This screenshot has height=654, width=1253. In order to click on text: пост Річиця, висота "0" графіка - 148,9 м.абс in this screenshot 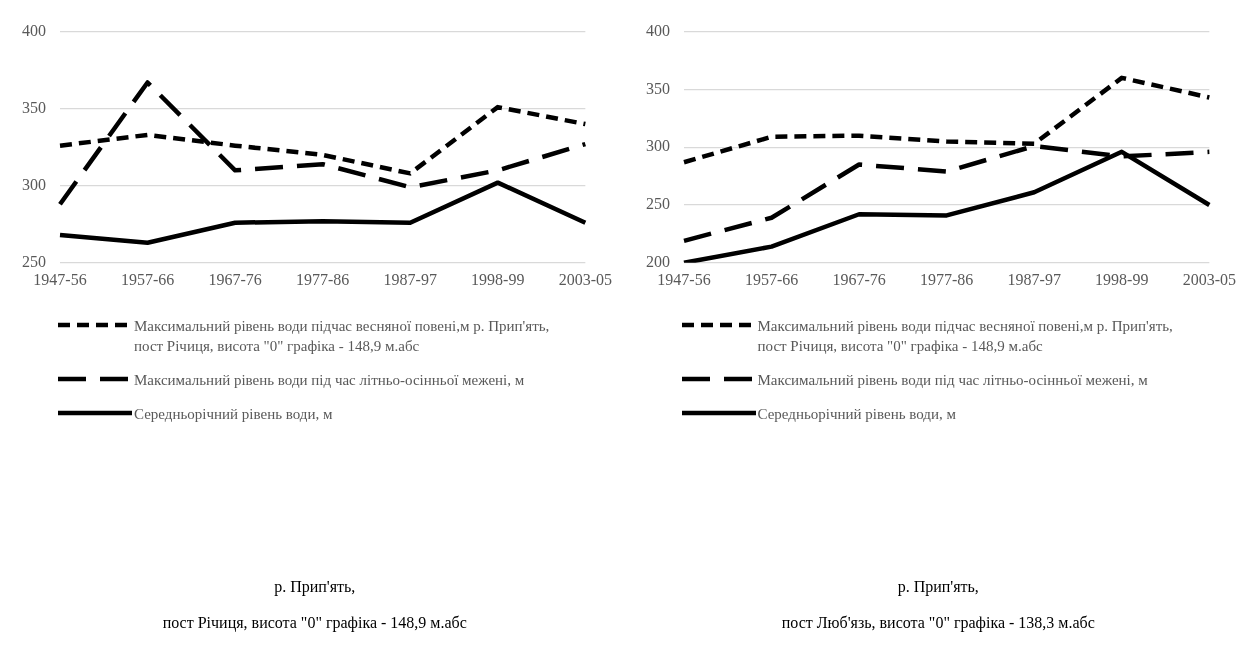, I will do `click(314, 623)`.